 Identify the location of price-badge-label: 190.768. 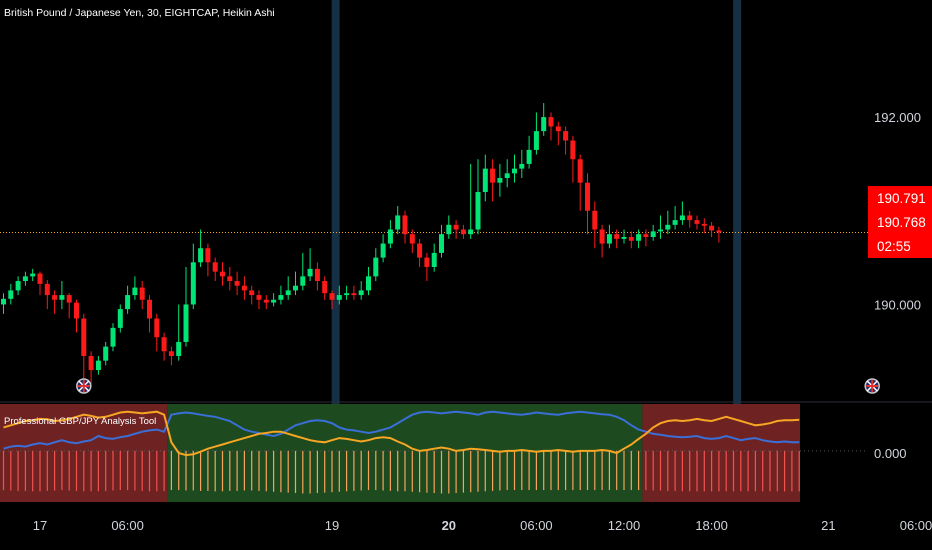
(901, 222).